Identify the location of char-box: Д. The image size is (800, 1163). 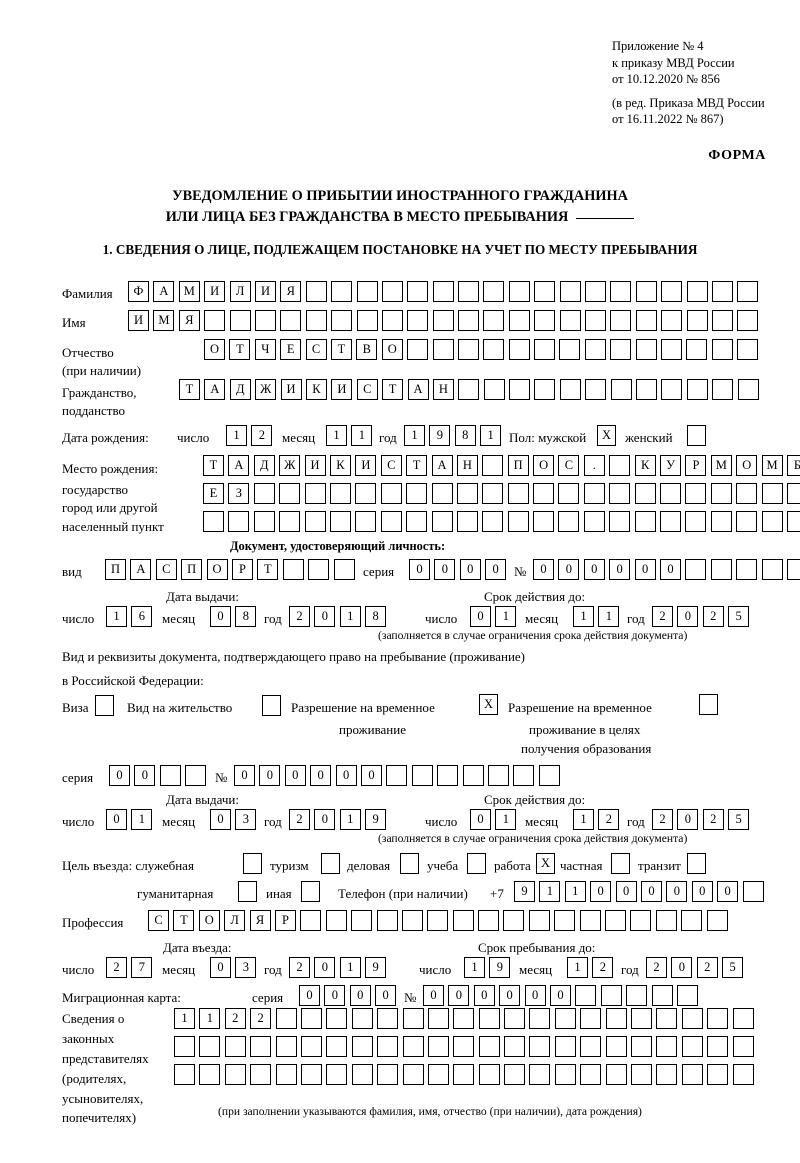
(264, 465).